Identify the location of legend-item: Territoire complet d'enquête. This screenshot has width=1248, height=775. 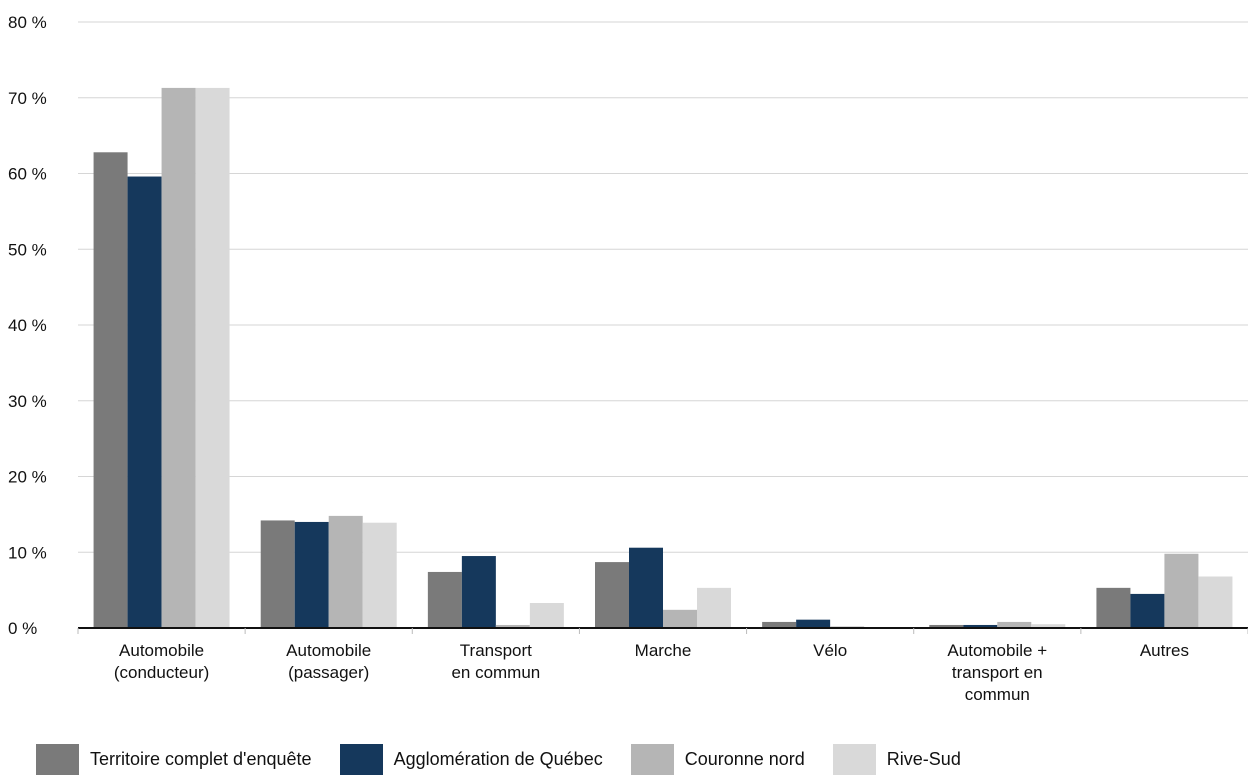
(174, 759).